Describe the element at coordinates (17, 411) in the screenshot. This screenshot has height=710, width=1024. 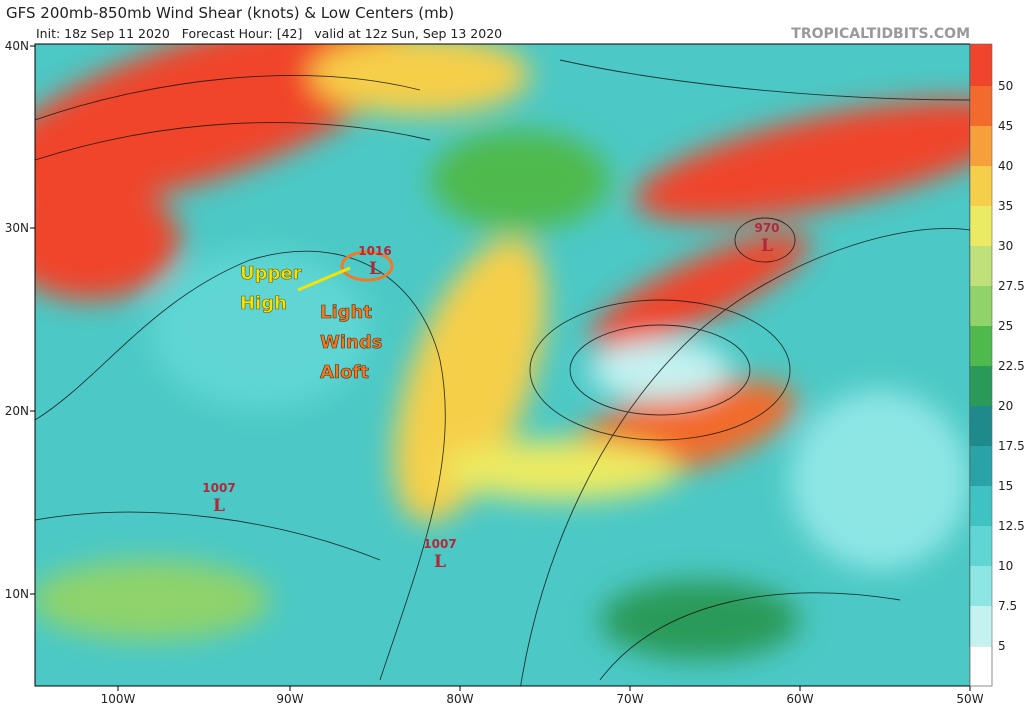
I see `lat-label: 20N` at that location.